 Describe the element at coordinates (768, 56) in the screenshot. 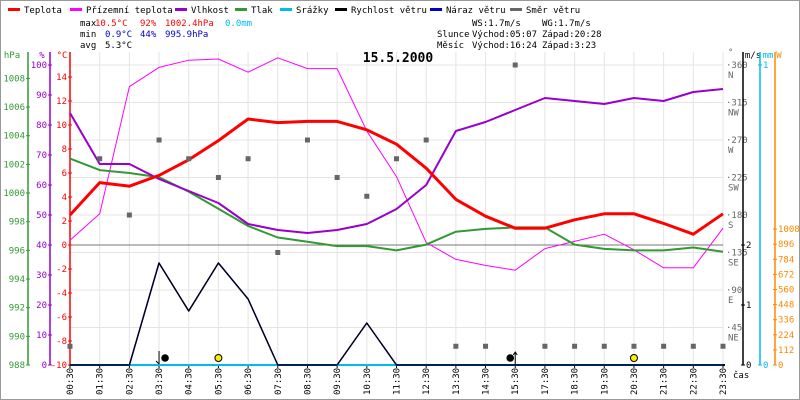

I see `rain-axis-label: mm` at that location.